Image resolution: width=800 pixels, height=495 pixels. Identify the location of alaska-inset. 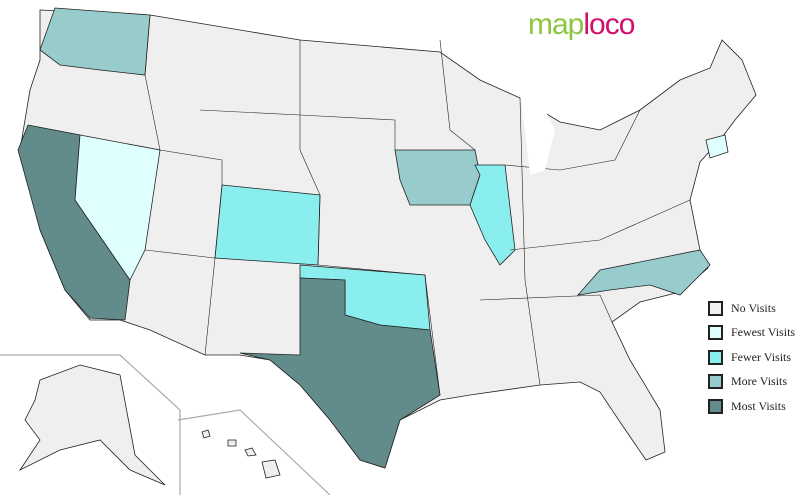
(90, 424).